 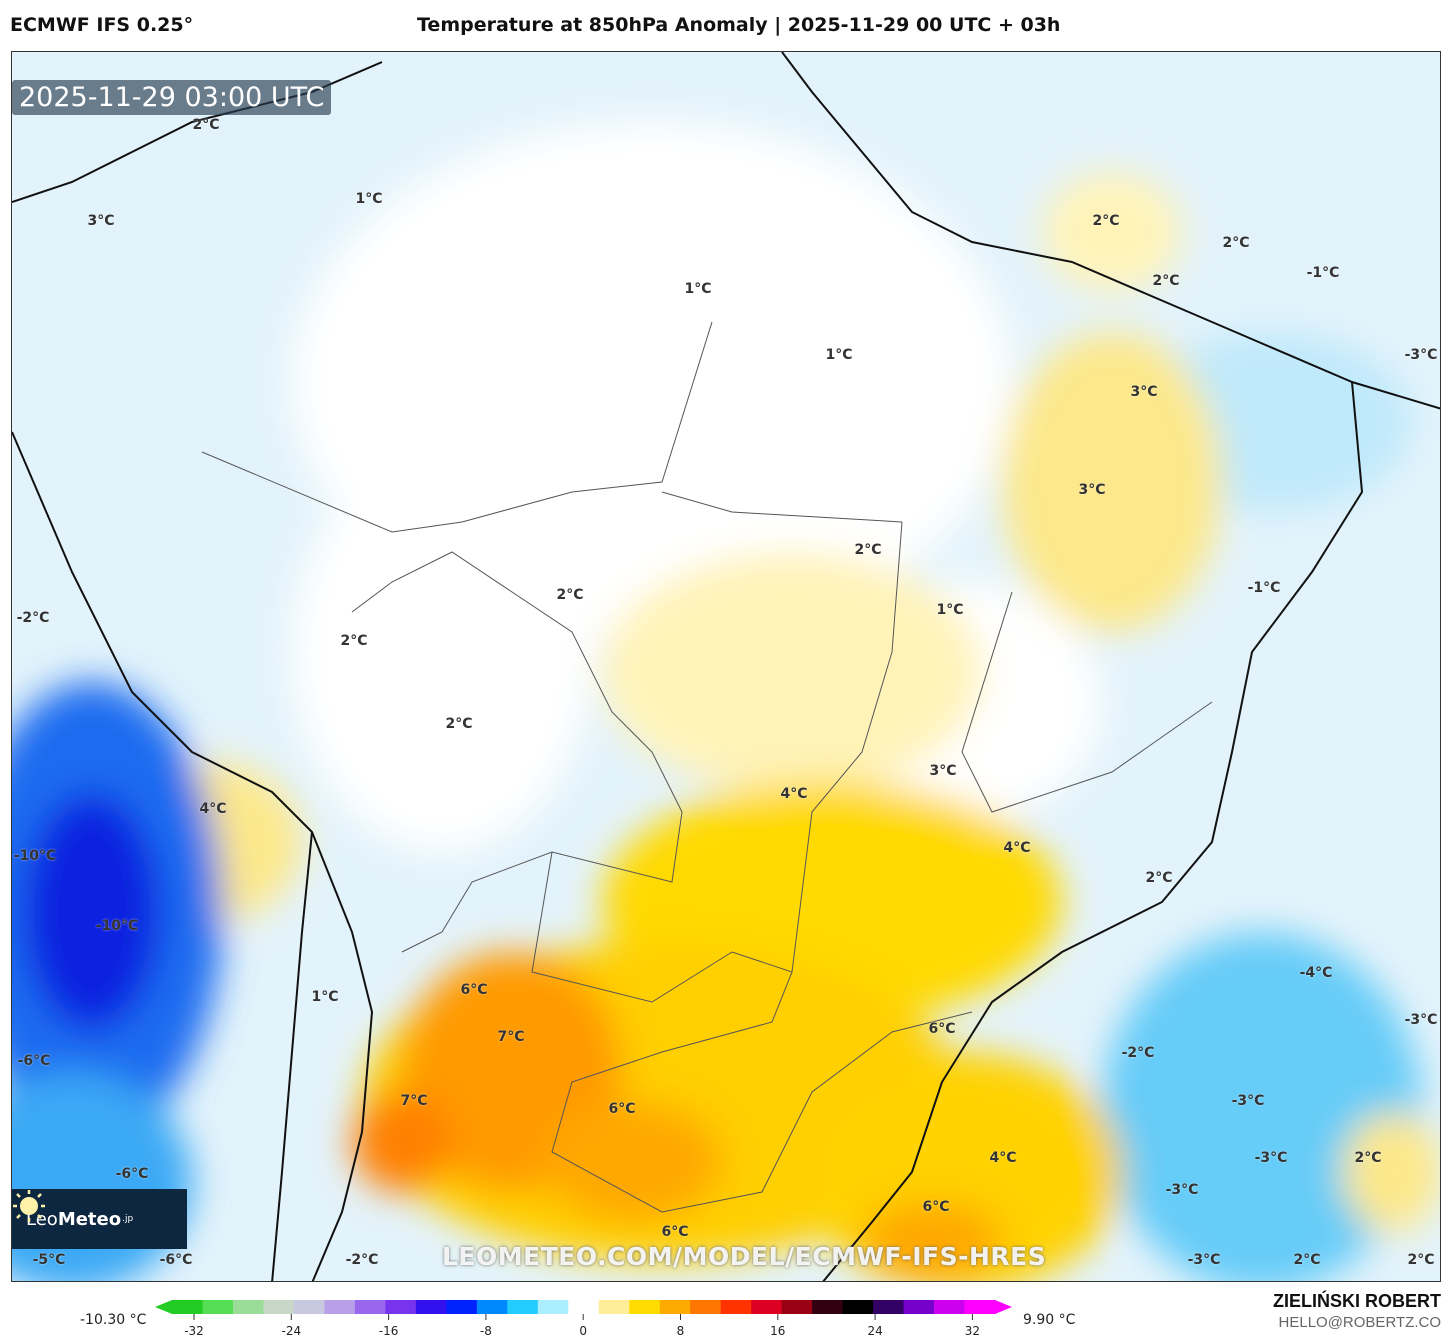 I want to click on sun-icon, so click(x=29, y=1206).